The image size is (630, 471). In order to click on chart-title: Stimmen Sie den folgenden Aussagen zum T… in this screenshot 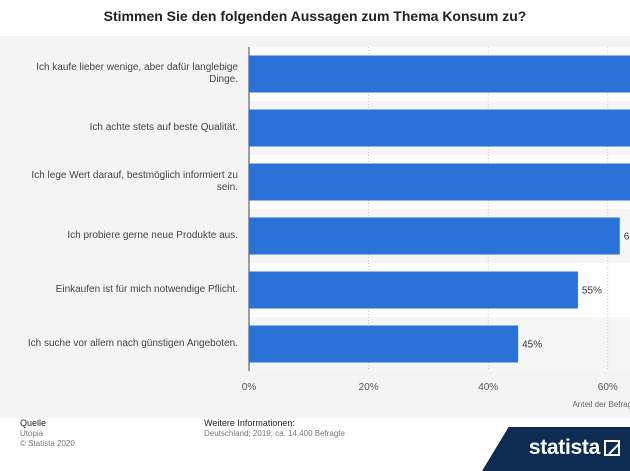, I will do `click(315, 16)`.